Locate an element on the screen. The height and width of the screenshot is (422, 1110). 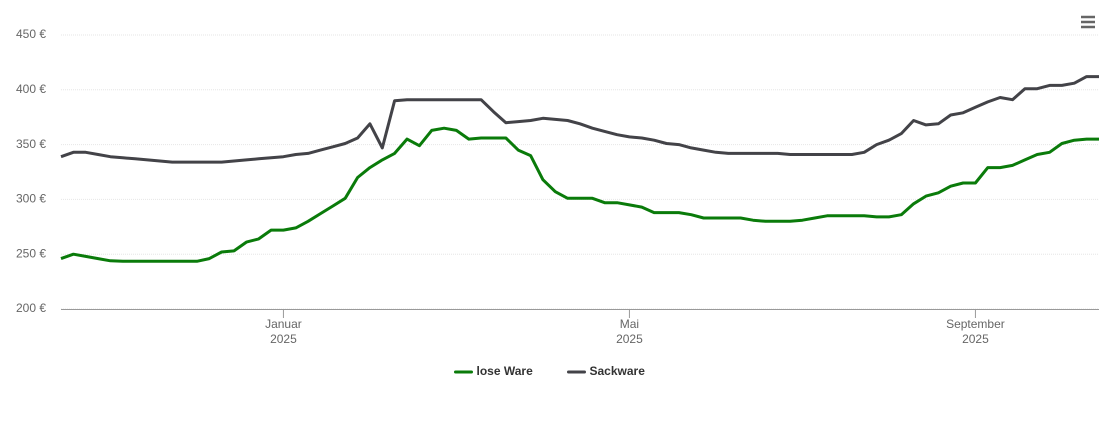
x-tick-label: September is located at coordinates (975, 324).